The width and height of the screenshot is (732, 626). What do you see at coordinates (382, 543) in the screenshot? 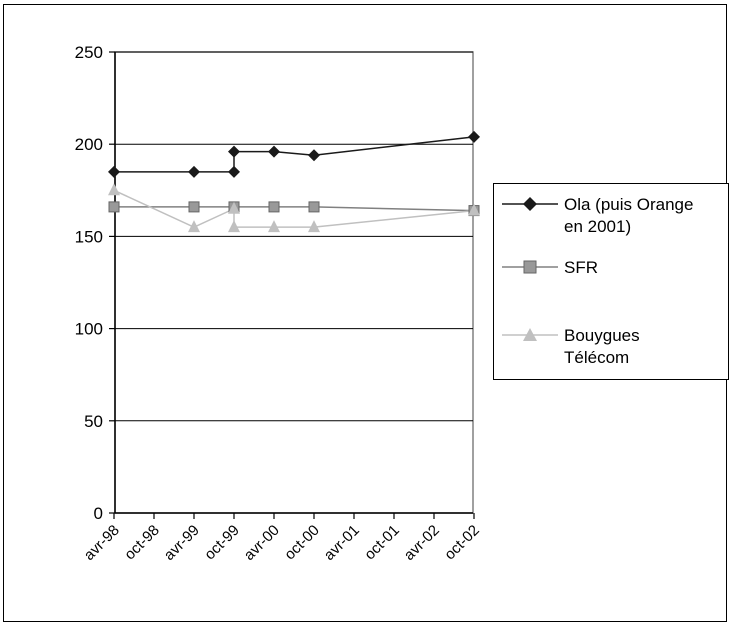
I see `x-tick-label: oct-01` at bounding box center [382, 543].